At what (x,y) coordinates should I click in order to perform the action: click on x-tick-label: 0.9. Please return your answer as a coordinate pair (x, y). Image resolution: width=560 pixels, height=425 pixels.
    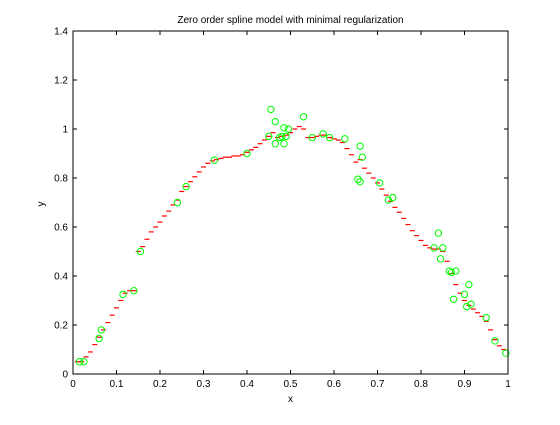
    Looking at the image, I should click on (465, 384).